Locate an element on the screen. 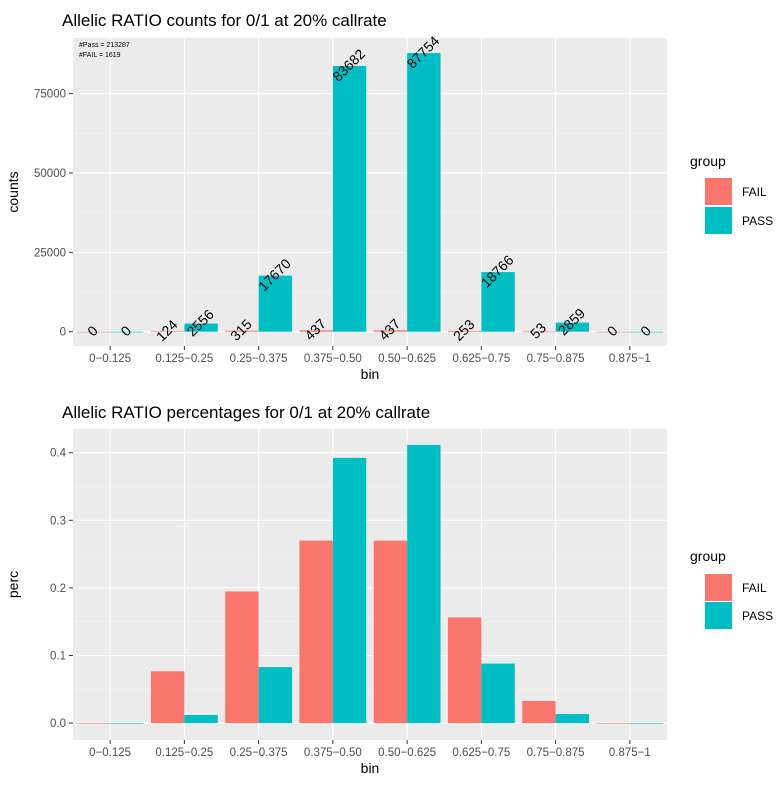  y-tick-label: 0.3 is located at coordinates (58, 521).